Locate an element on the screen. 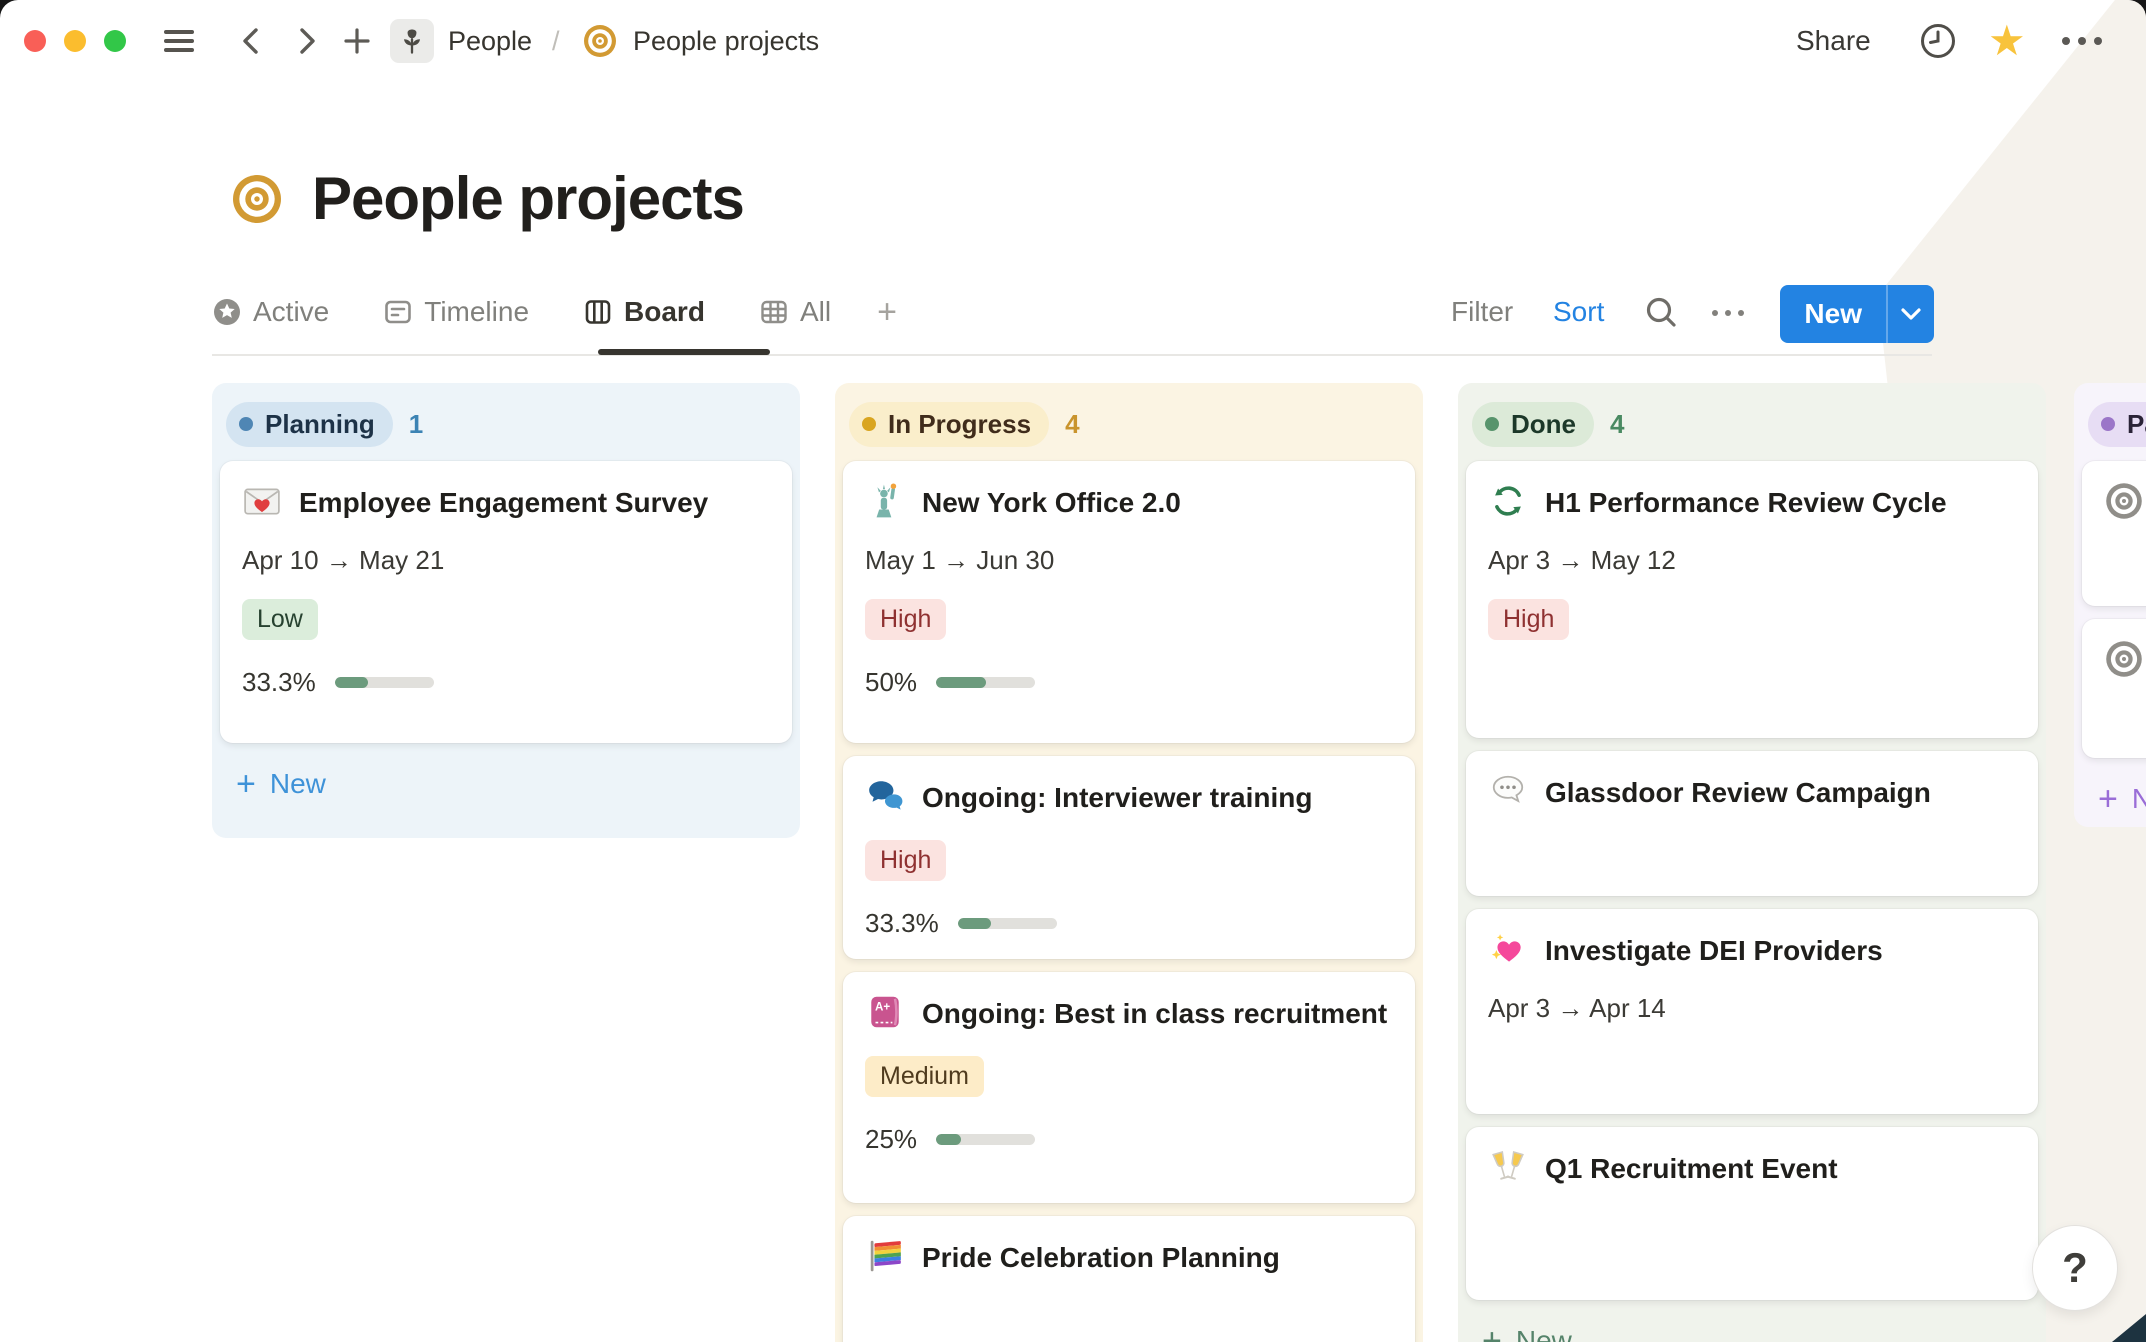  board-card: Q1 Recruitment Event is located at coordinates (1752, 1213).